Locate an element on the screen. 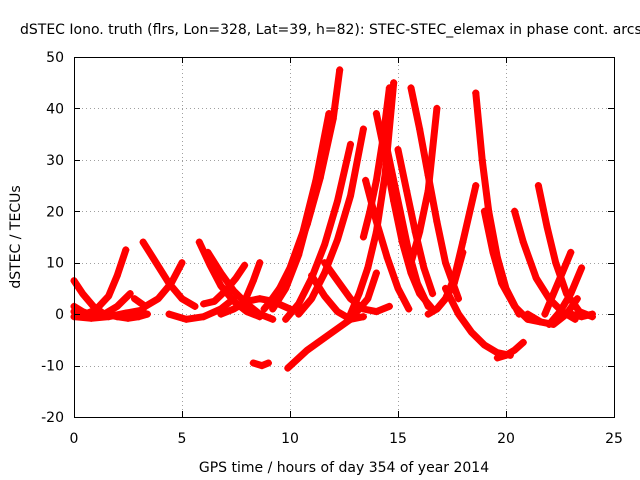 This screenshot has width=640, height=480. y-tick-label: 10 is located at coordinates (55, 264).